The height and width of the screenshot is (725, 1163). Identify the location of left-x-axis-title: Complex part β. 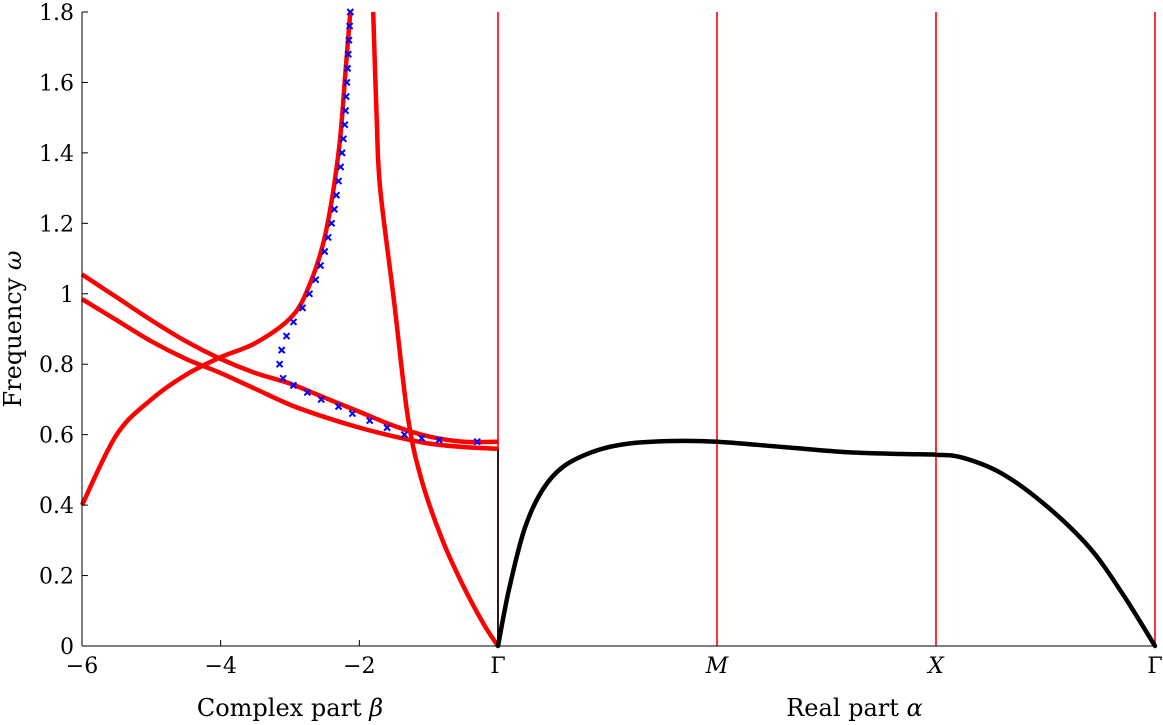
(290, 708).